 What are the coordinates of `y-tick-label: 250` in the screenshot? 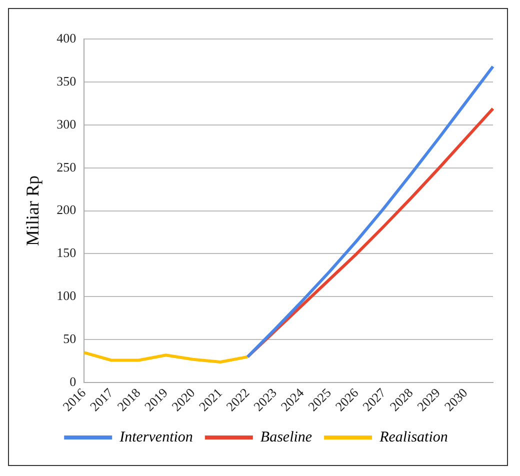 It's located at (66, 166).